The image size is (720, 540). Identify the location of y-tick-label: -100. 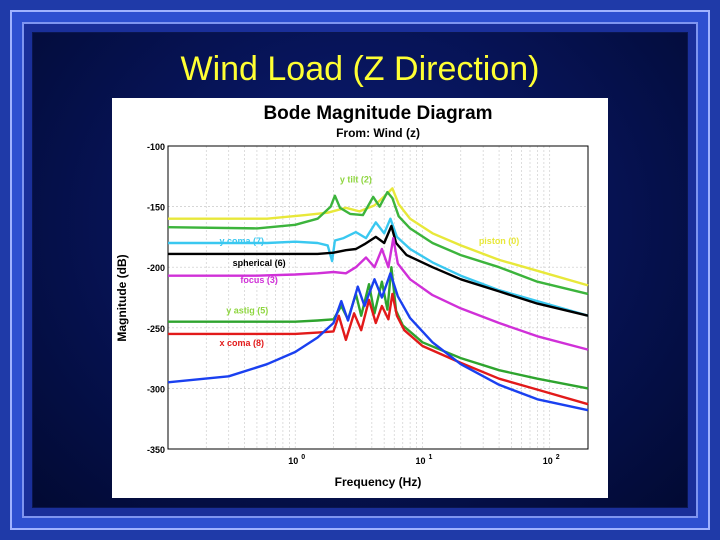
(156, 147).